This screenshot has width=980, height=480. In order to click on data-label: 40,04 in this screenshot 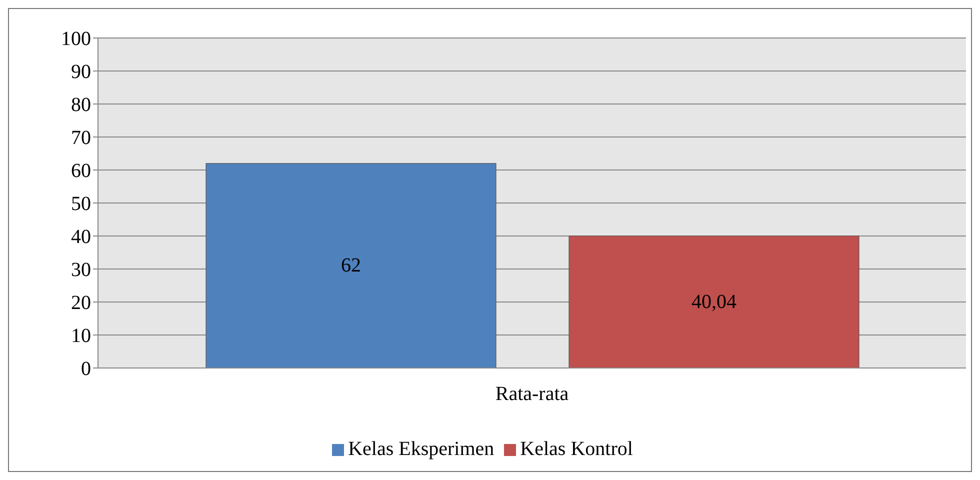, I will do `click(714, 301)`.